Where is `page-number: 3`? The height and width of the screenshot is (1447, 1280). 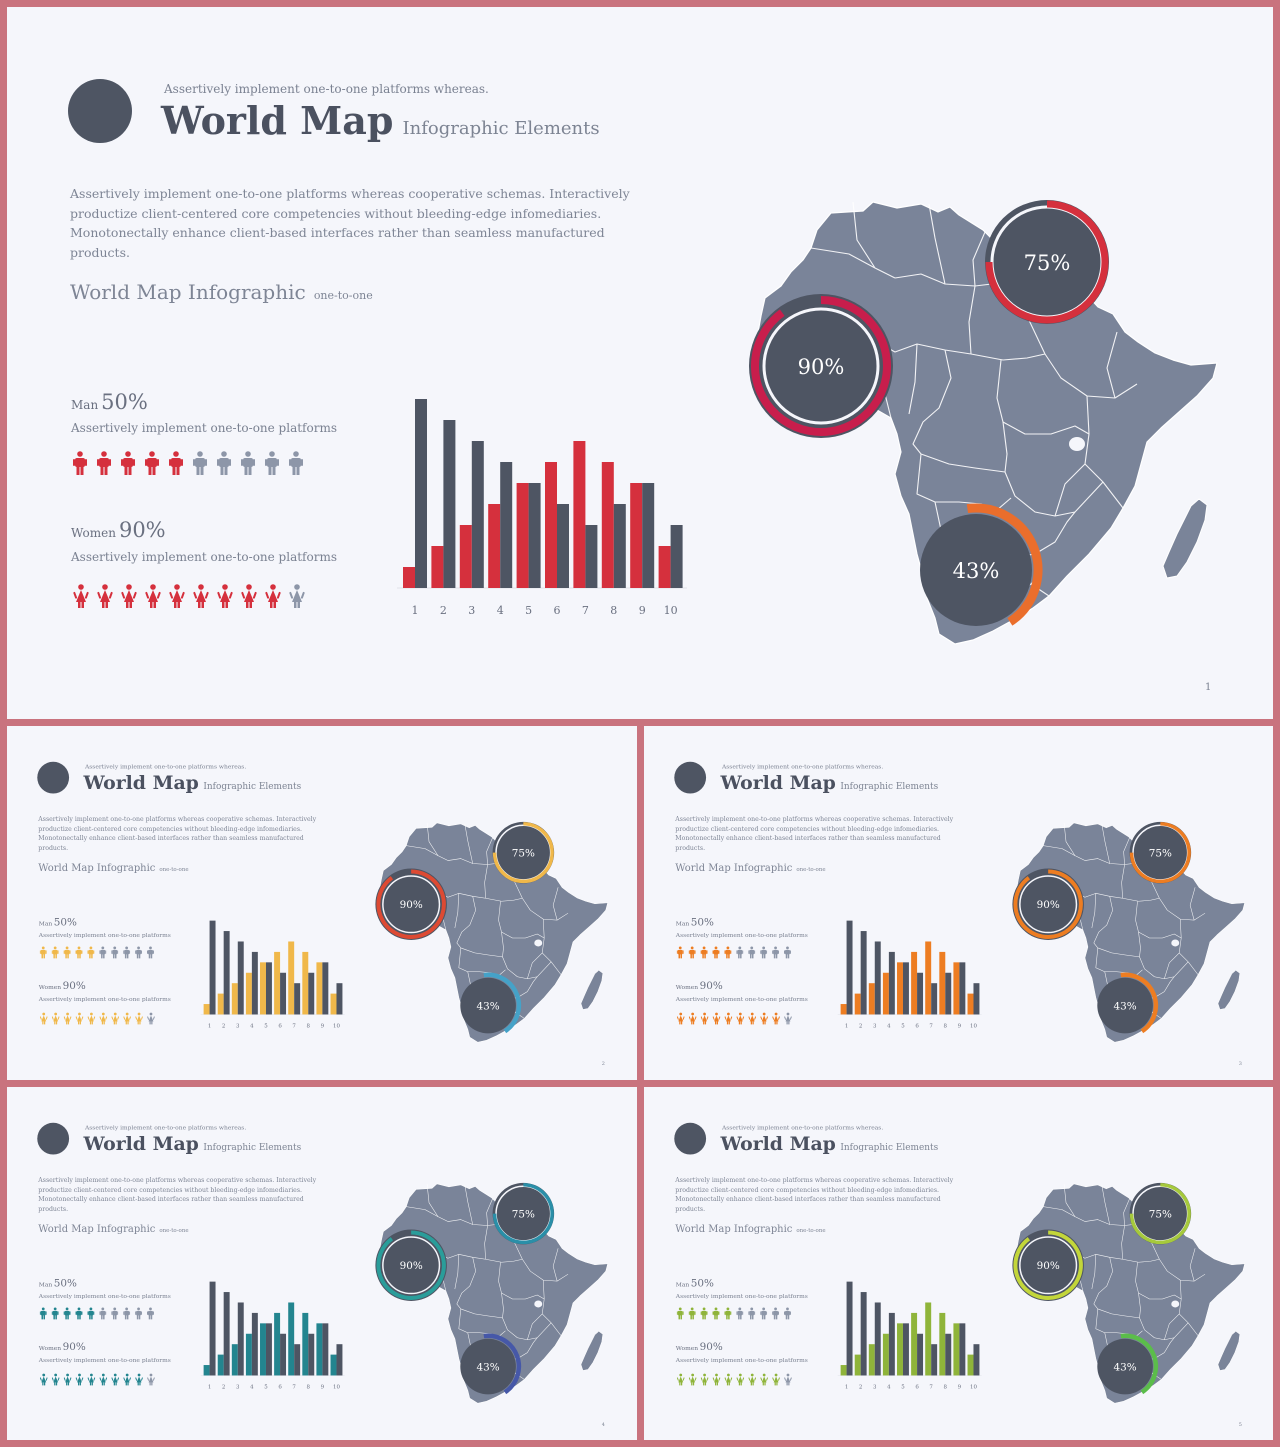 page-number: 3 is located at coordinates (1240, 1064).